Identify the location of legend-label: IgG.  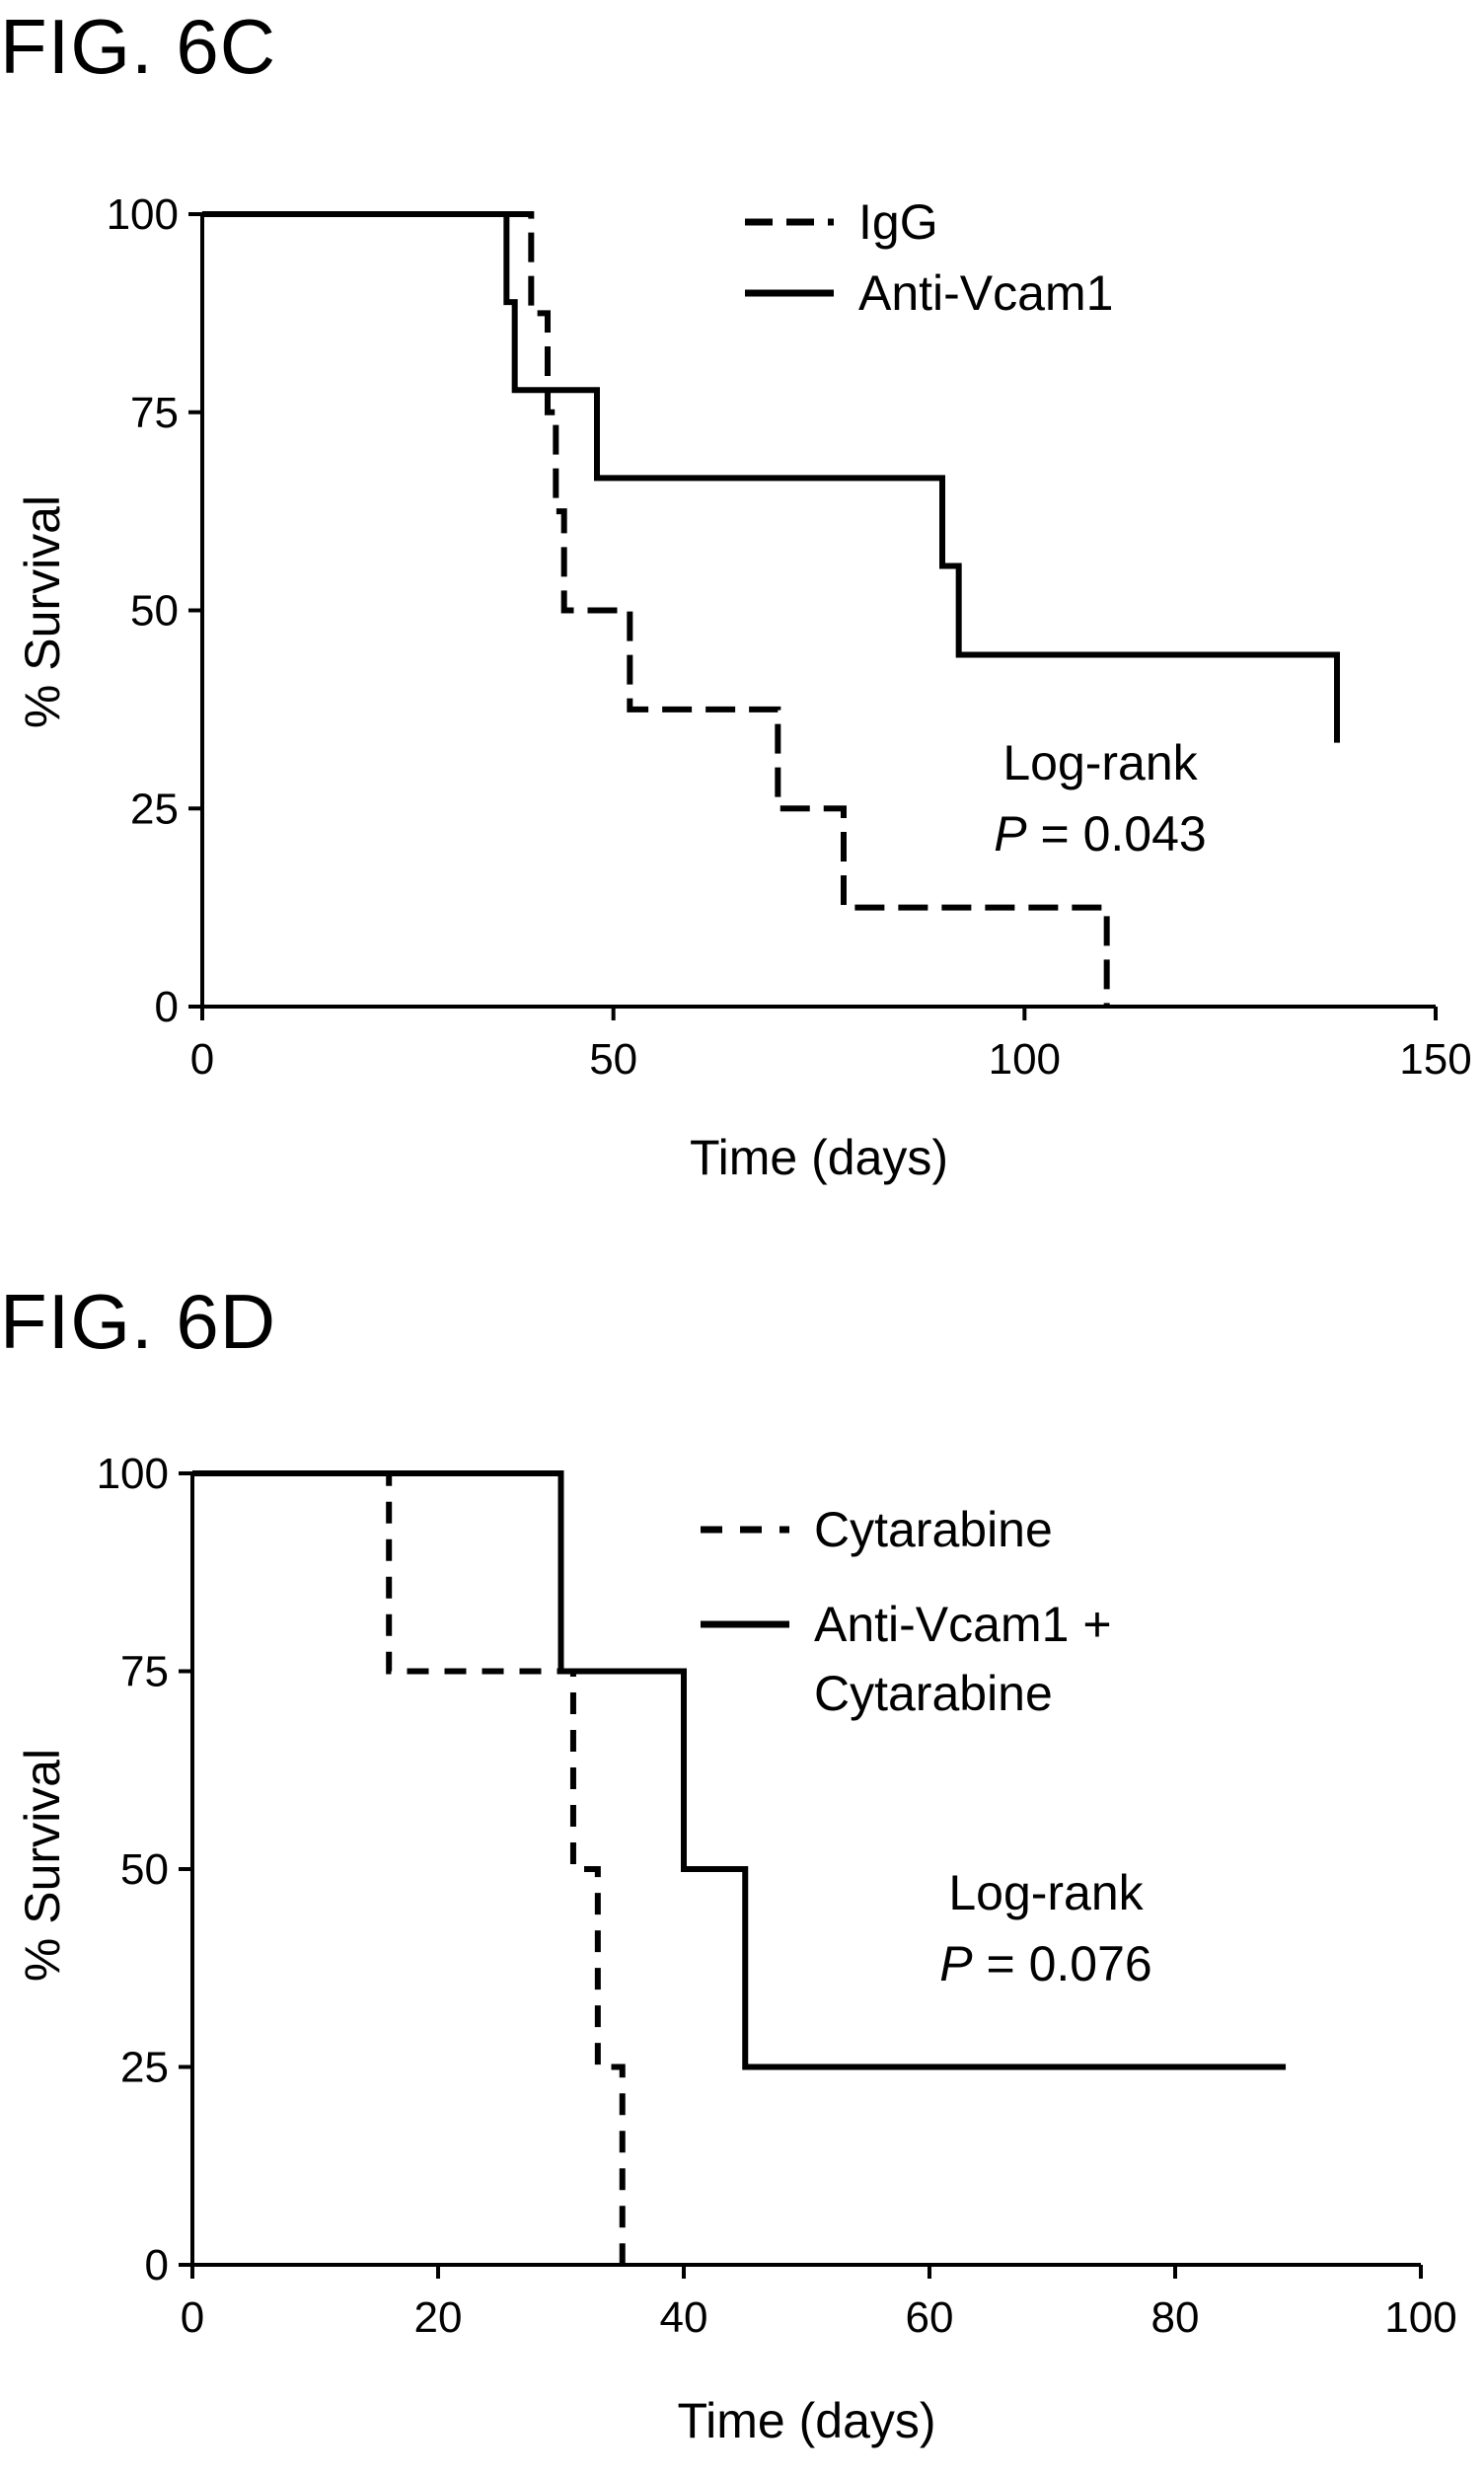
(898, 222).